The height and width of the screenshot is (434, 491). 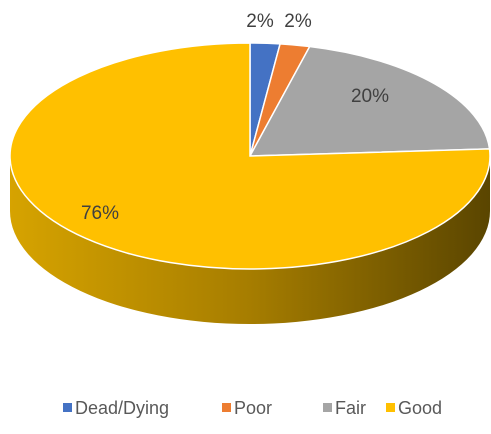 What do you see at coordinates (420, 408) in the screenshot?
I see `legend-label: Good` at bounding box center [420, 408].